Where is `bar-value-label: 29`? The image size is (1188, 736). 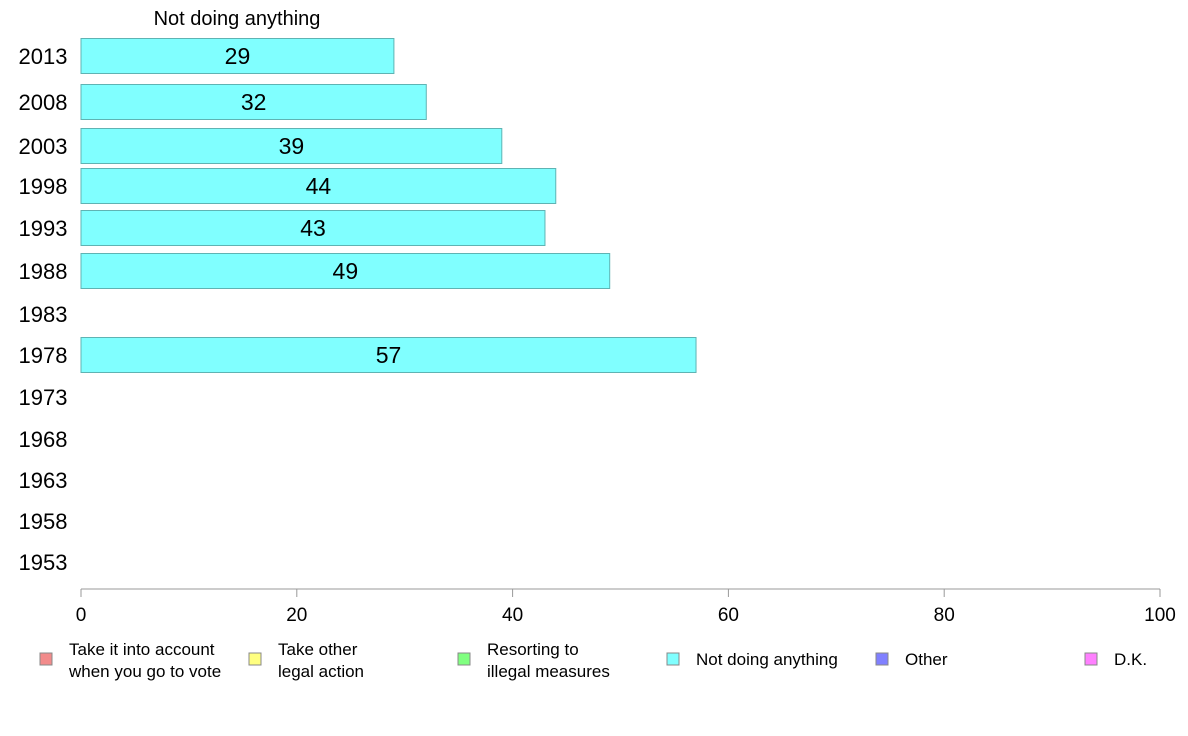
bar-value-label: 29 is located at coordinates (238, 56).